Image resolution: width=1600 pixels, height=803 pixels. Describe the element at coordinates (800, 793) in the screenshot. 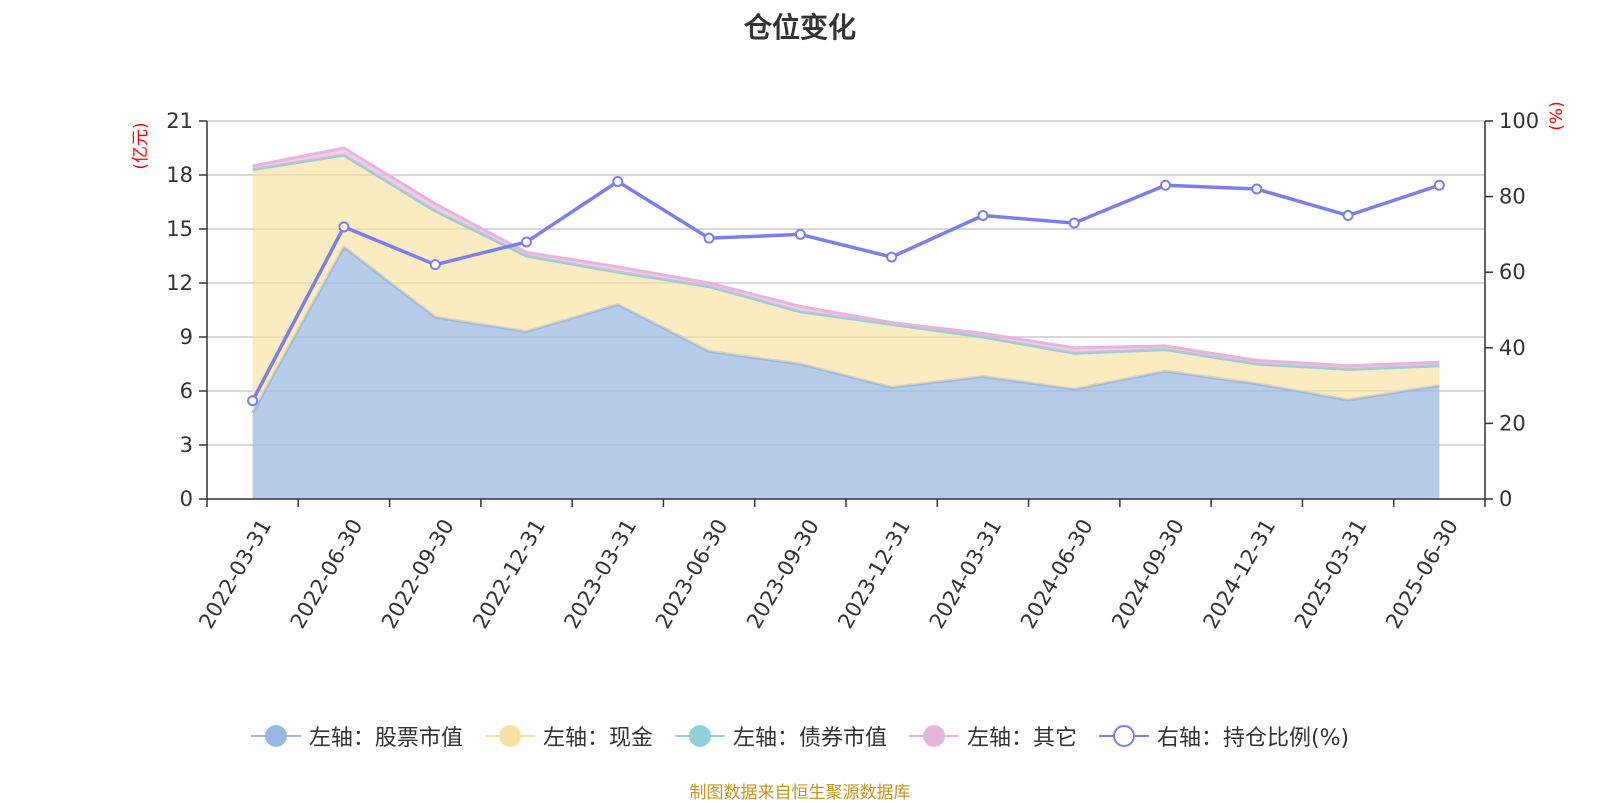

I see `data-source-note: 制图数据来自恒生聚源数据库` at that location.